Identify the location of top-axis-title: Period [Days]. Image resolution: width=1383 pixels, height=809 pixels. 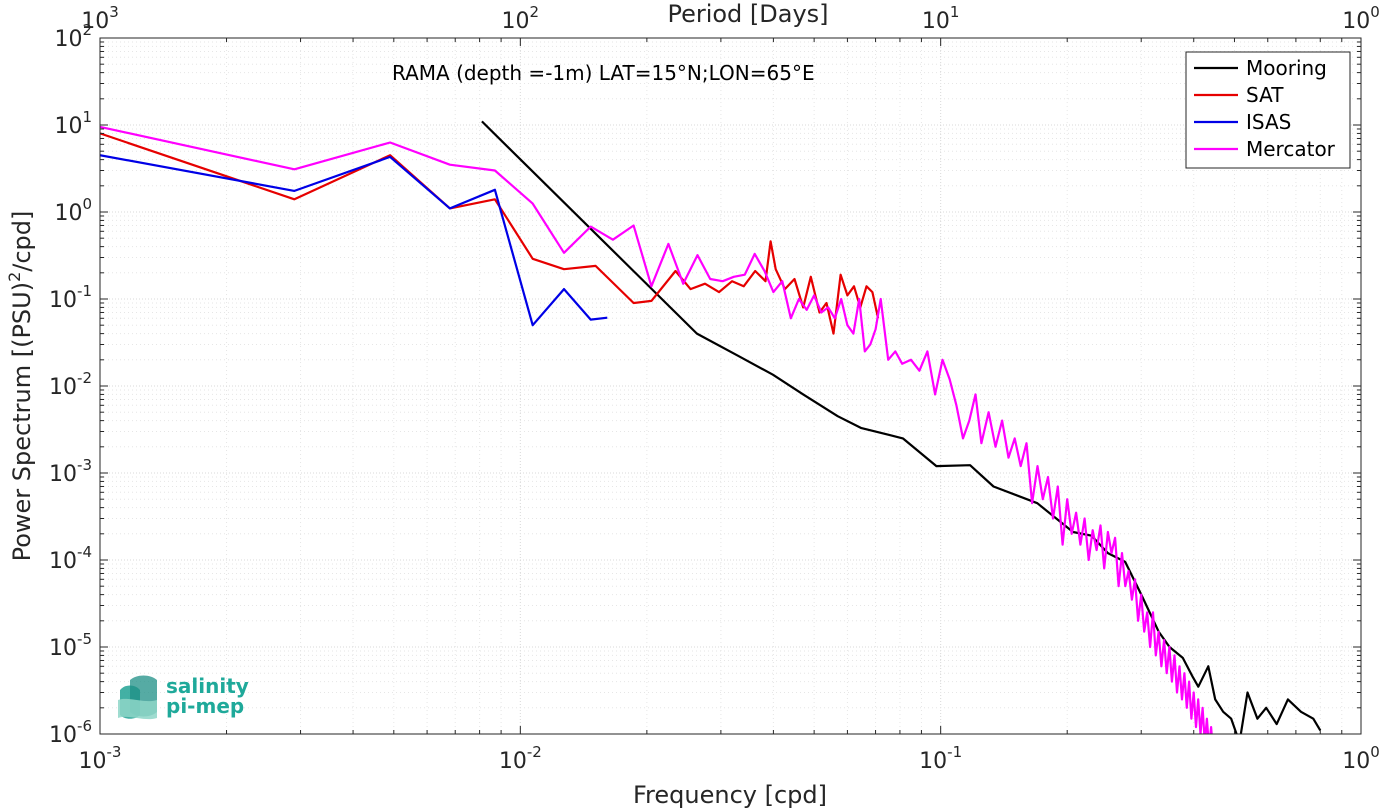
(747, 14).